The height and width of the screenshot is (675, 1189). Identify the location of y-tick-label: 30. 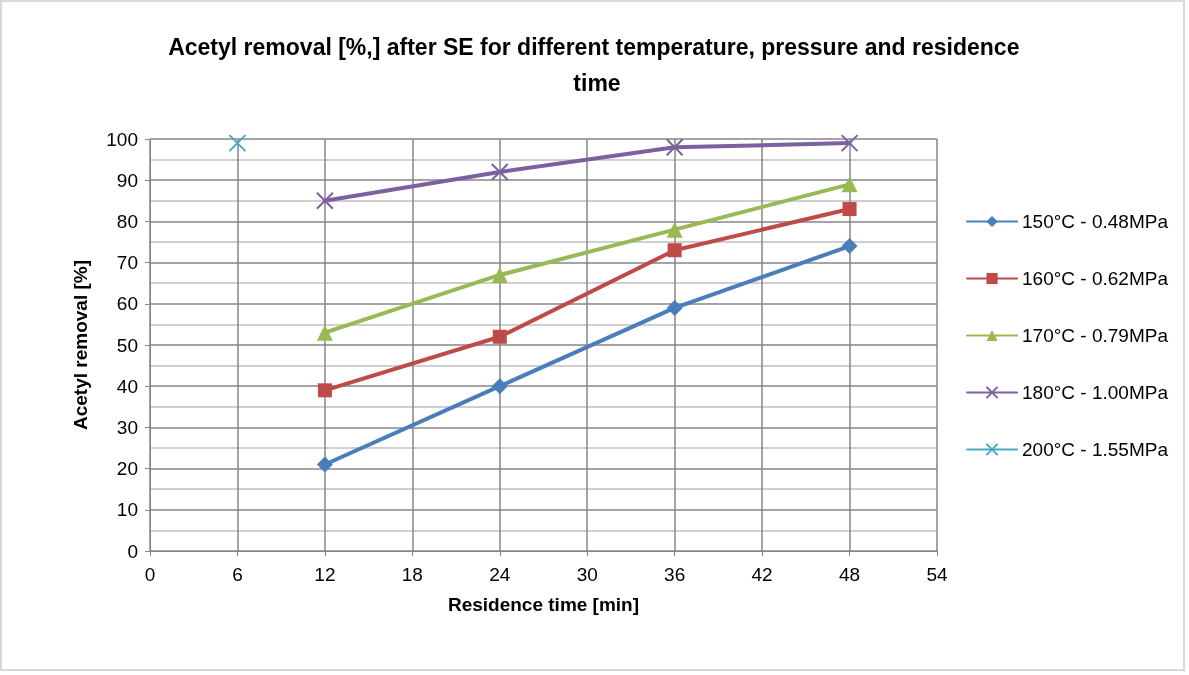
(127, 427).